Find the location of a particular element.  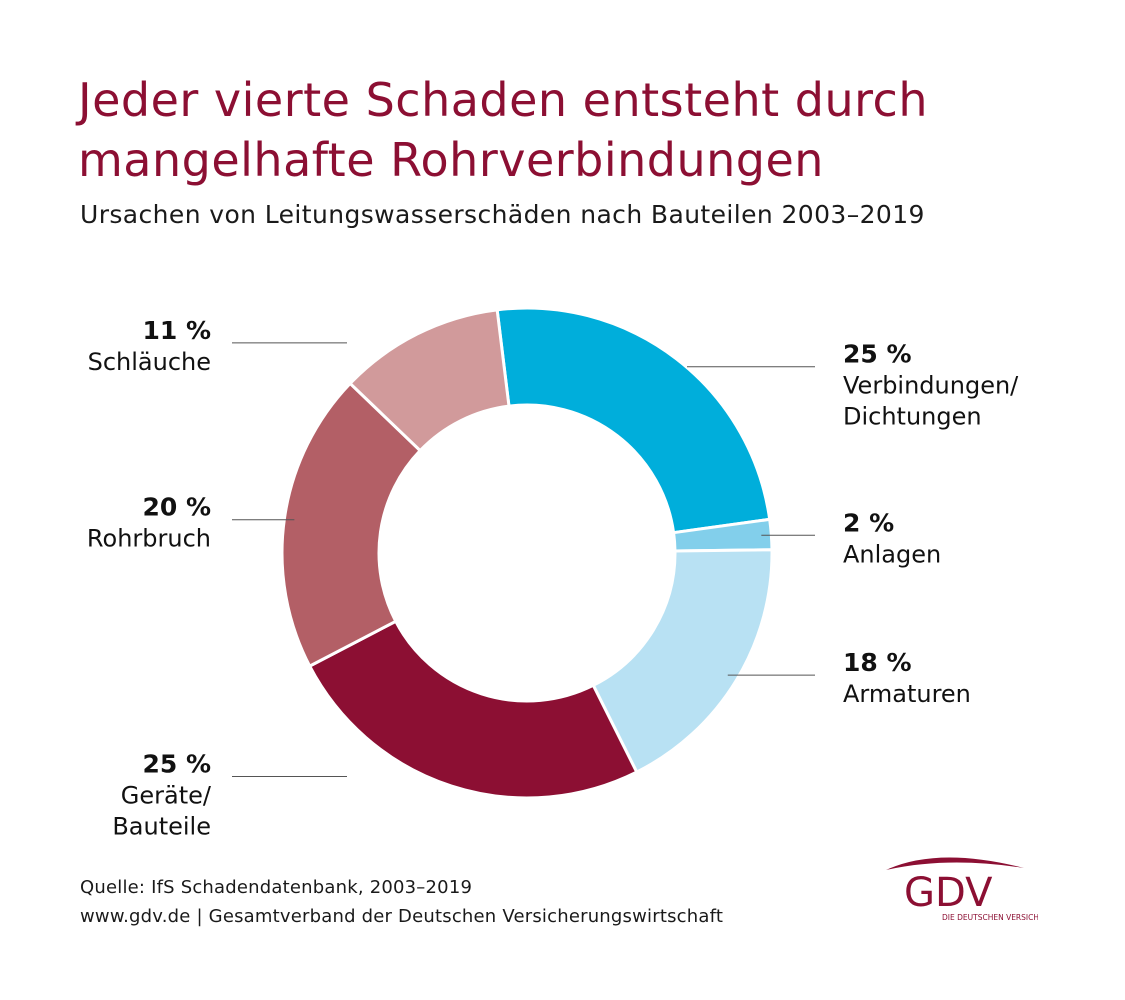

source-note: Quelle: IfS Schadendatenbank, 2003–2019 is located at coordinates (276, 887).